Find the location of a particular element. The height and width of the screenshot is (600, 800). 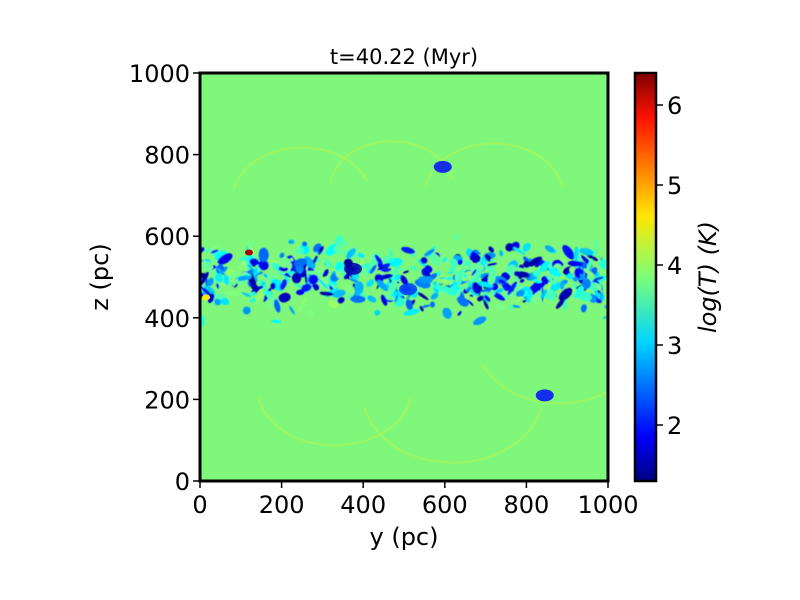

x-tick-label: 400 is located at coordinates (363, 505).